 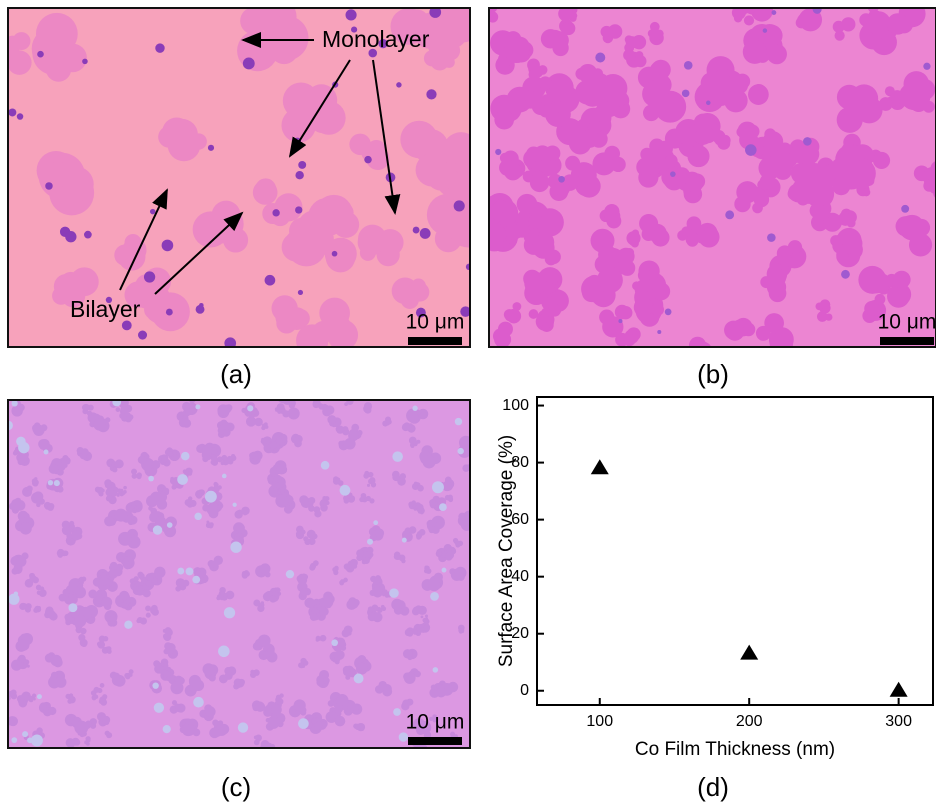 I want to click on arrow, so click(x=143, y=239).